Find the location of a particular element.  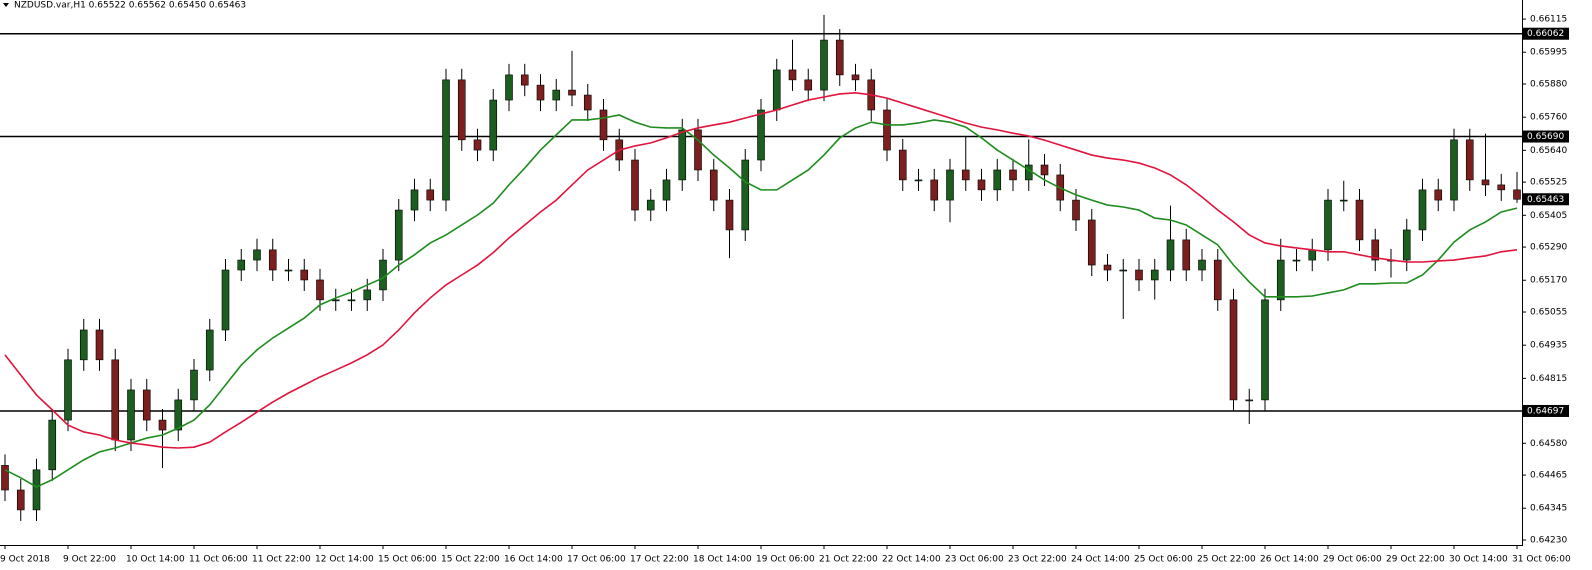

x-tick-label: 17 Oct 06:00 is located at coordinates (596, 560).